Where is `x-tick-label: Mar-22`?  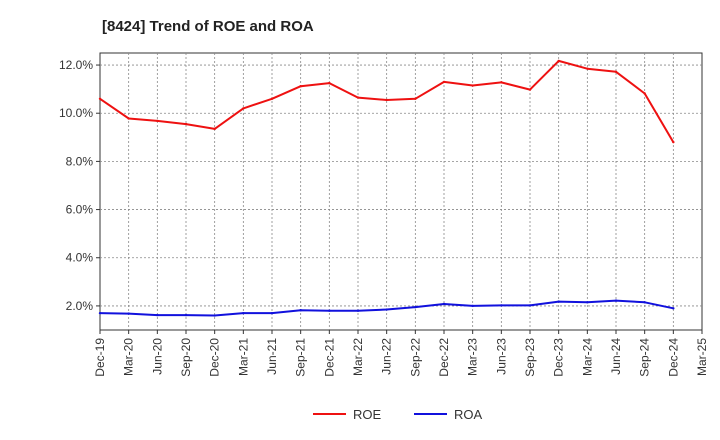 x-tick-label: Mar-22 is located at coordinates (358, 357).